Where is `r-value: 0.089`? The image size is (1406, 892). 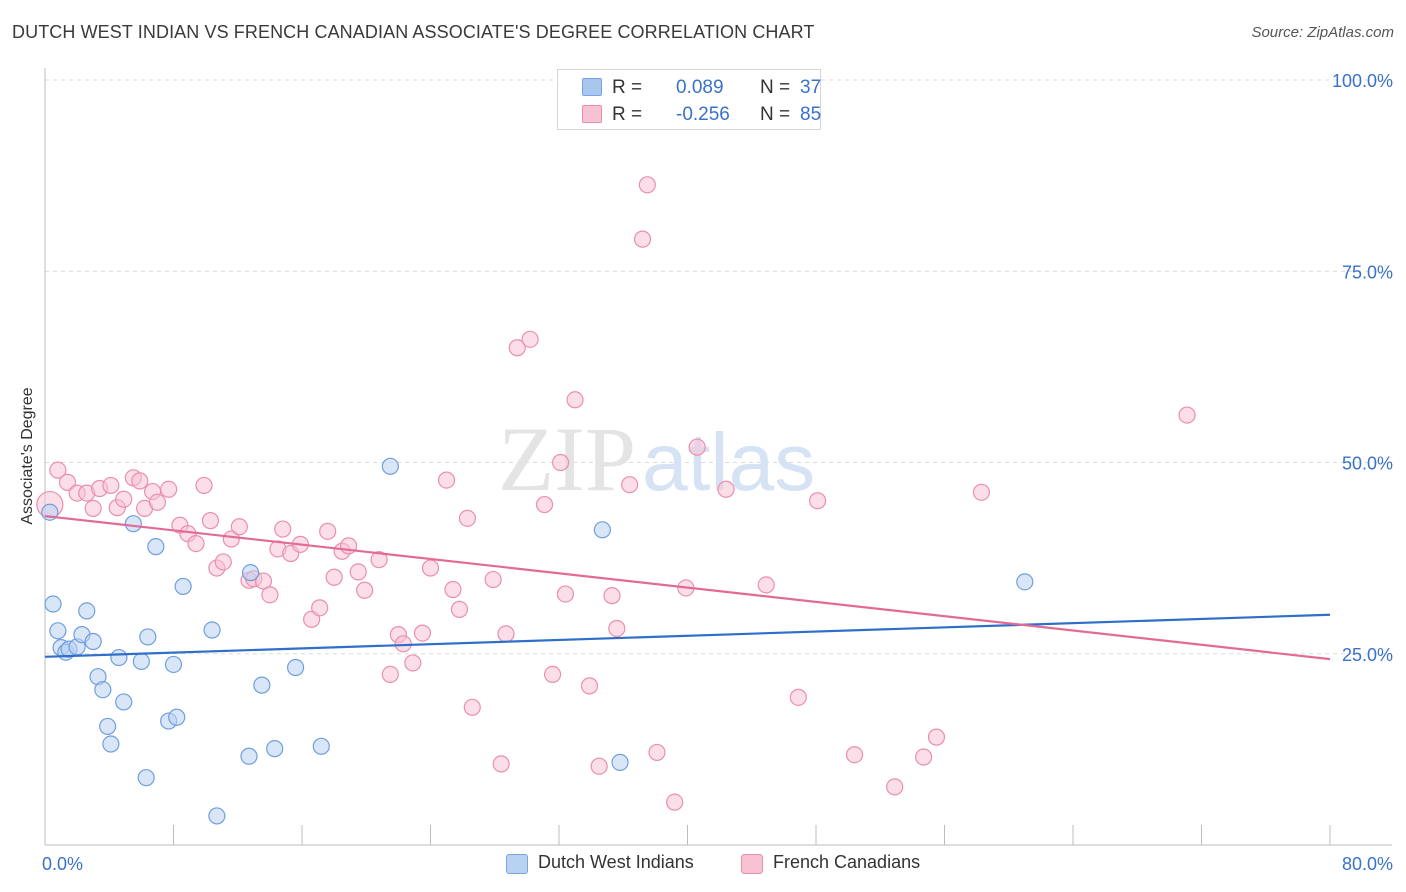
r-value: 0.089 is located at coordinates (700, 87).